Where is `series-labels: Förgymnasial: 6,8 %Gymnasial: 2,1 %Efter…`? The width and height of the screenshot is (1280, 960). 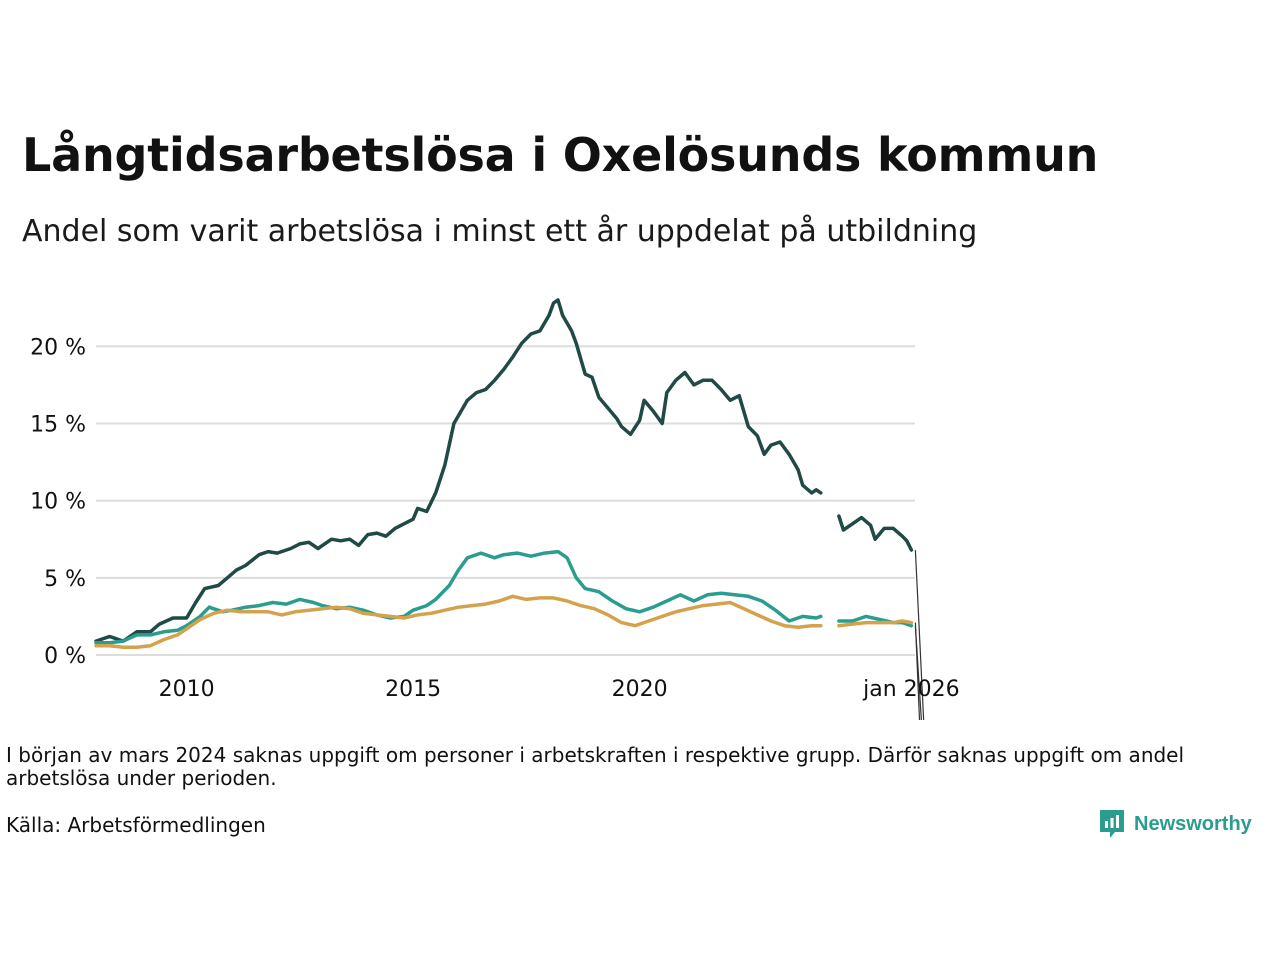 series-labels: Förgymnasial: 6,8 %Gymnasial: 2,1 %Efter… is located at coordinates (919, 635).